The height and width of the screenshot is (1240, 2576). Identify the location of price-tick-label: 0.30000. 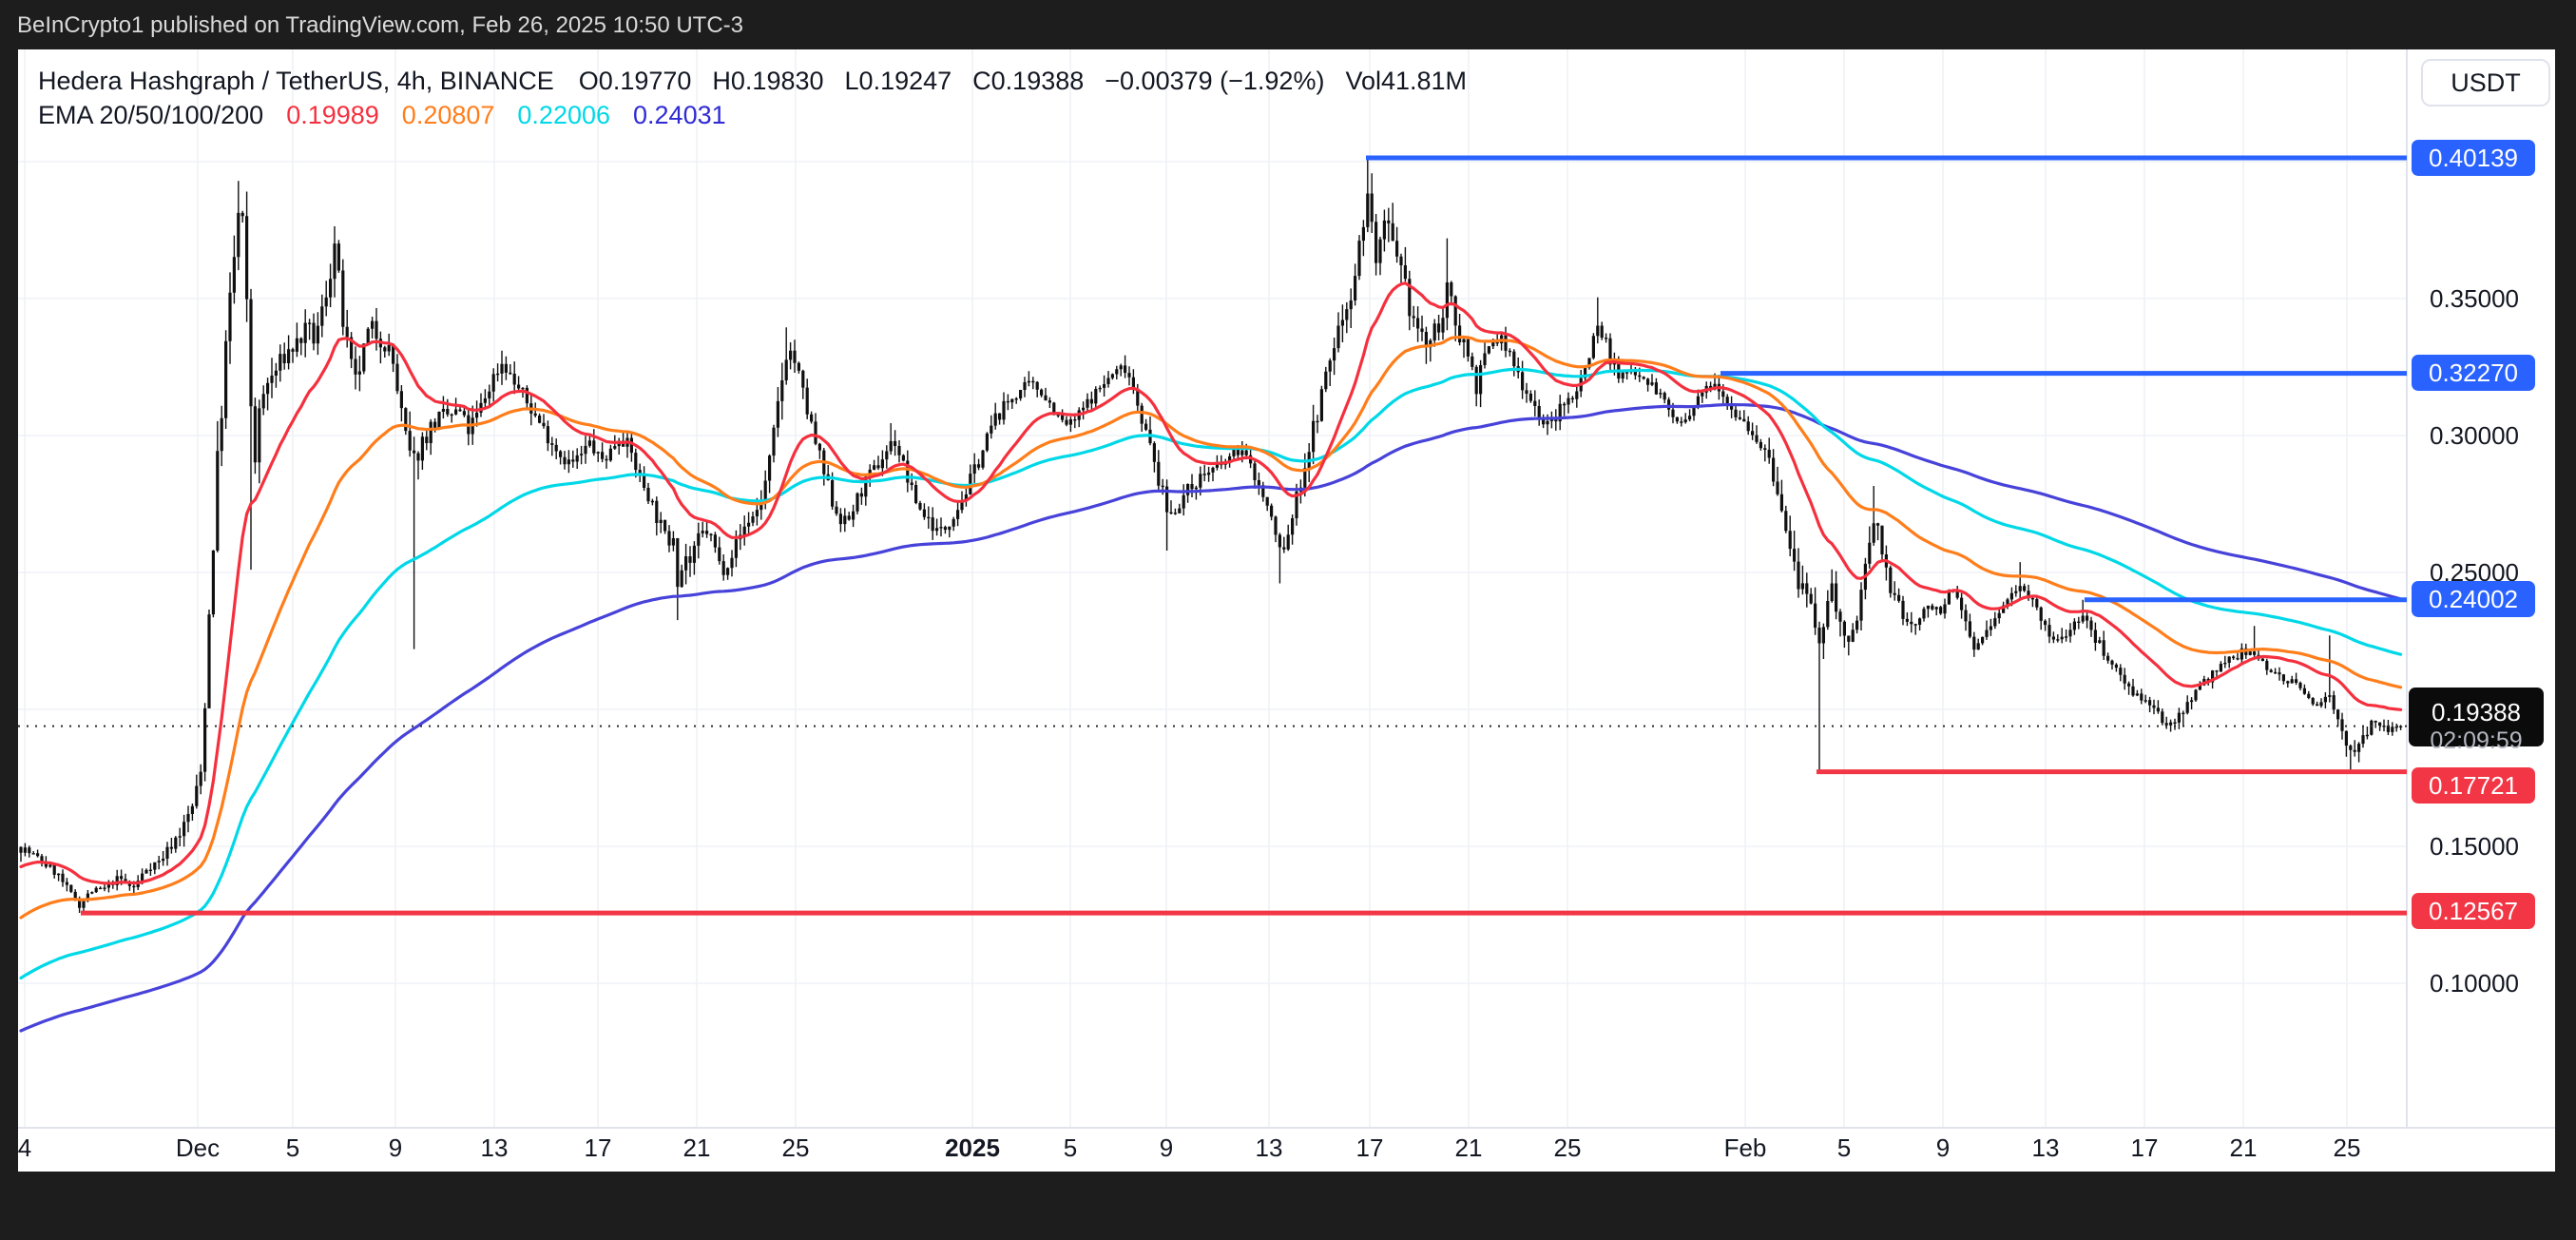
(2475, 435).